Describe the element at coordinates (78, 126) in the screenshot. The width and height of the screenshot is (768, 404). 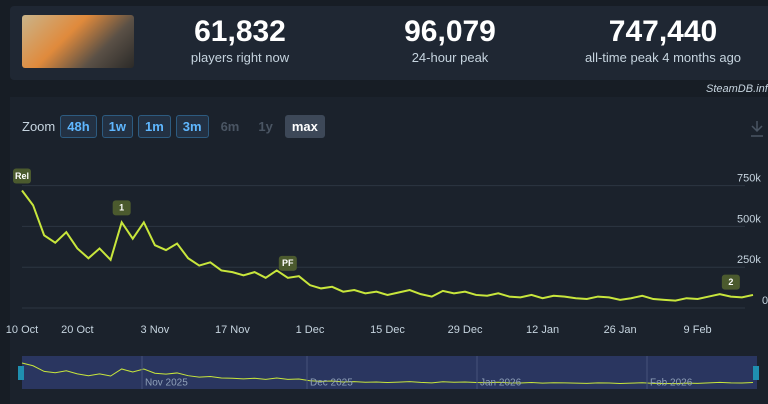
I see `zoom-button: 48h` at that location.